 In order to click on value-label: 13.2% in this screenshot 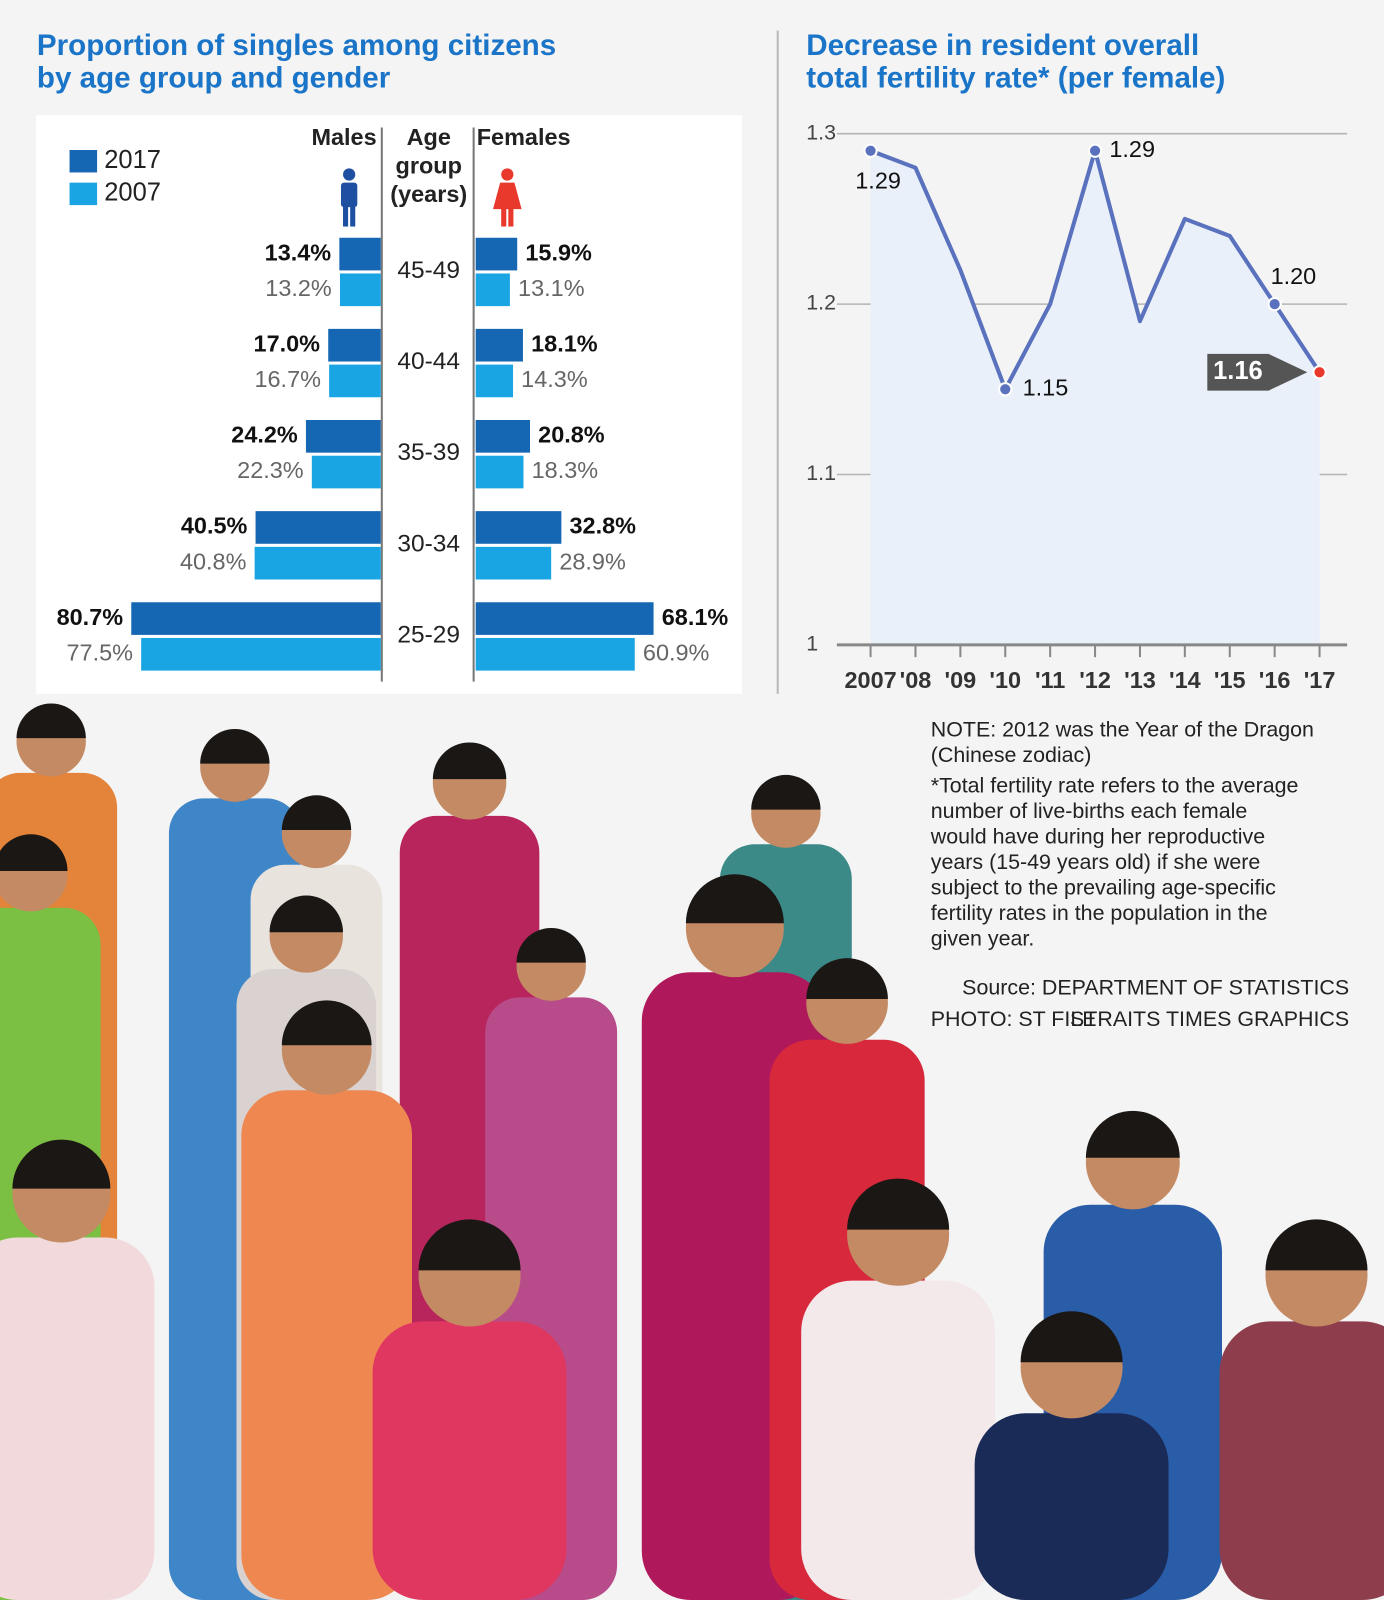, I will do `click(298, 288)`.